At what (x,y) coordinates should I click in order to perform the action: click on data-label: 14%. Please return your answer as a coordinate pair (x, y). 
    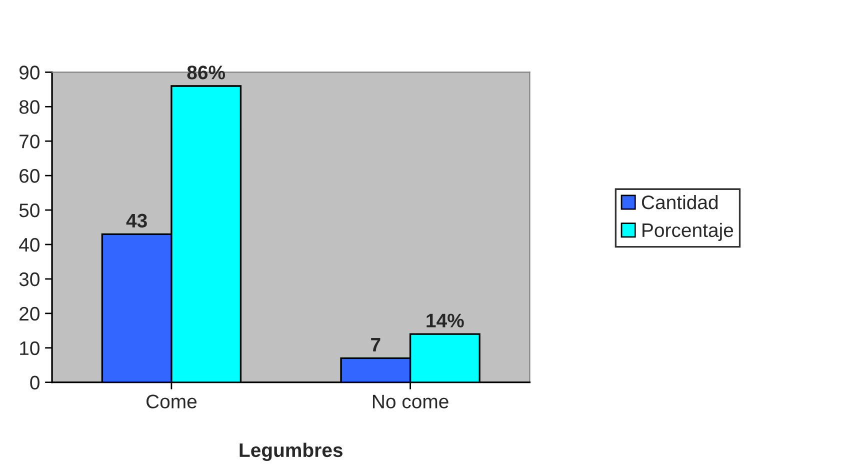
    Looking at the image, I should click on (445, 321).